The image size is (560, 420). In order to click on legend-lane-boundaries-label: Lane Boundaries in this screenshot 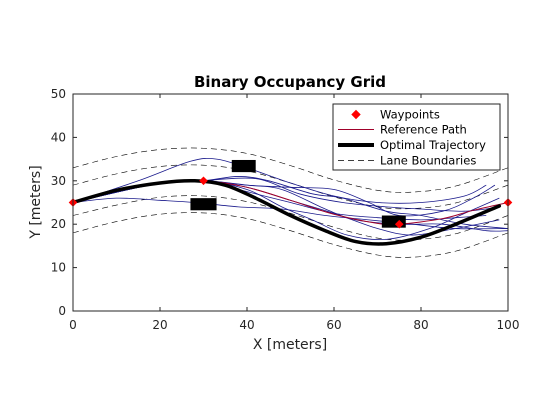, I will do `click(428, 161)`.